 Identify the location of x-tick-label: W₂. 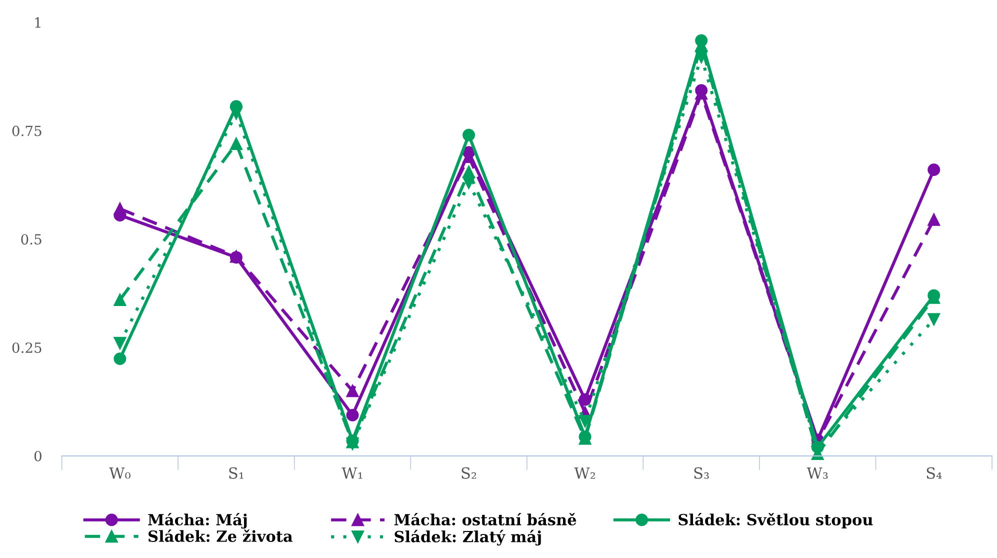
(585, 473).